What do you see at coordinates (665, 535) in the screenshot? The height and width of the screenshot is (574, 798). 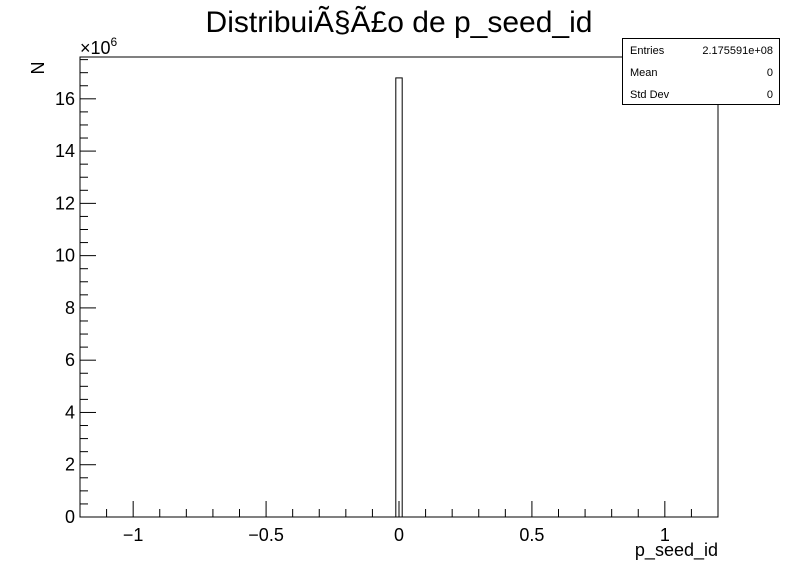 I see `x-tick-label: 1` at bounding box center [665, 535].